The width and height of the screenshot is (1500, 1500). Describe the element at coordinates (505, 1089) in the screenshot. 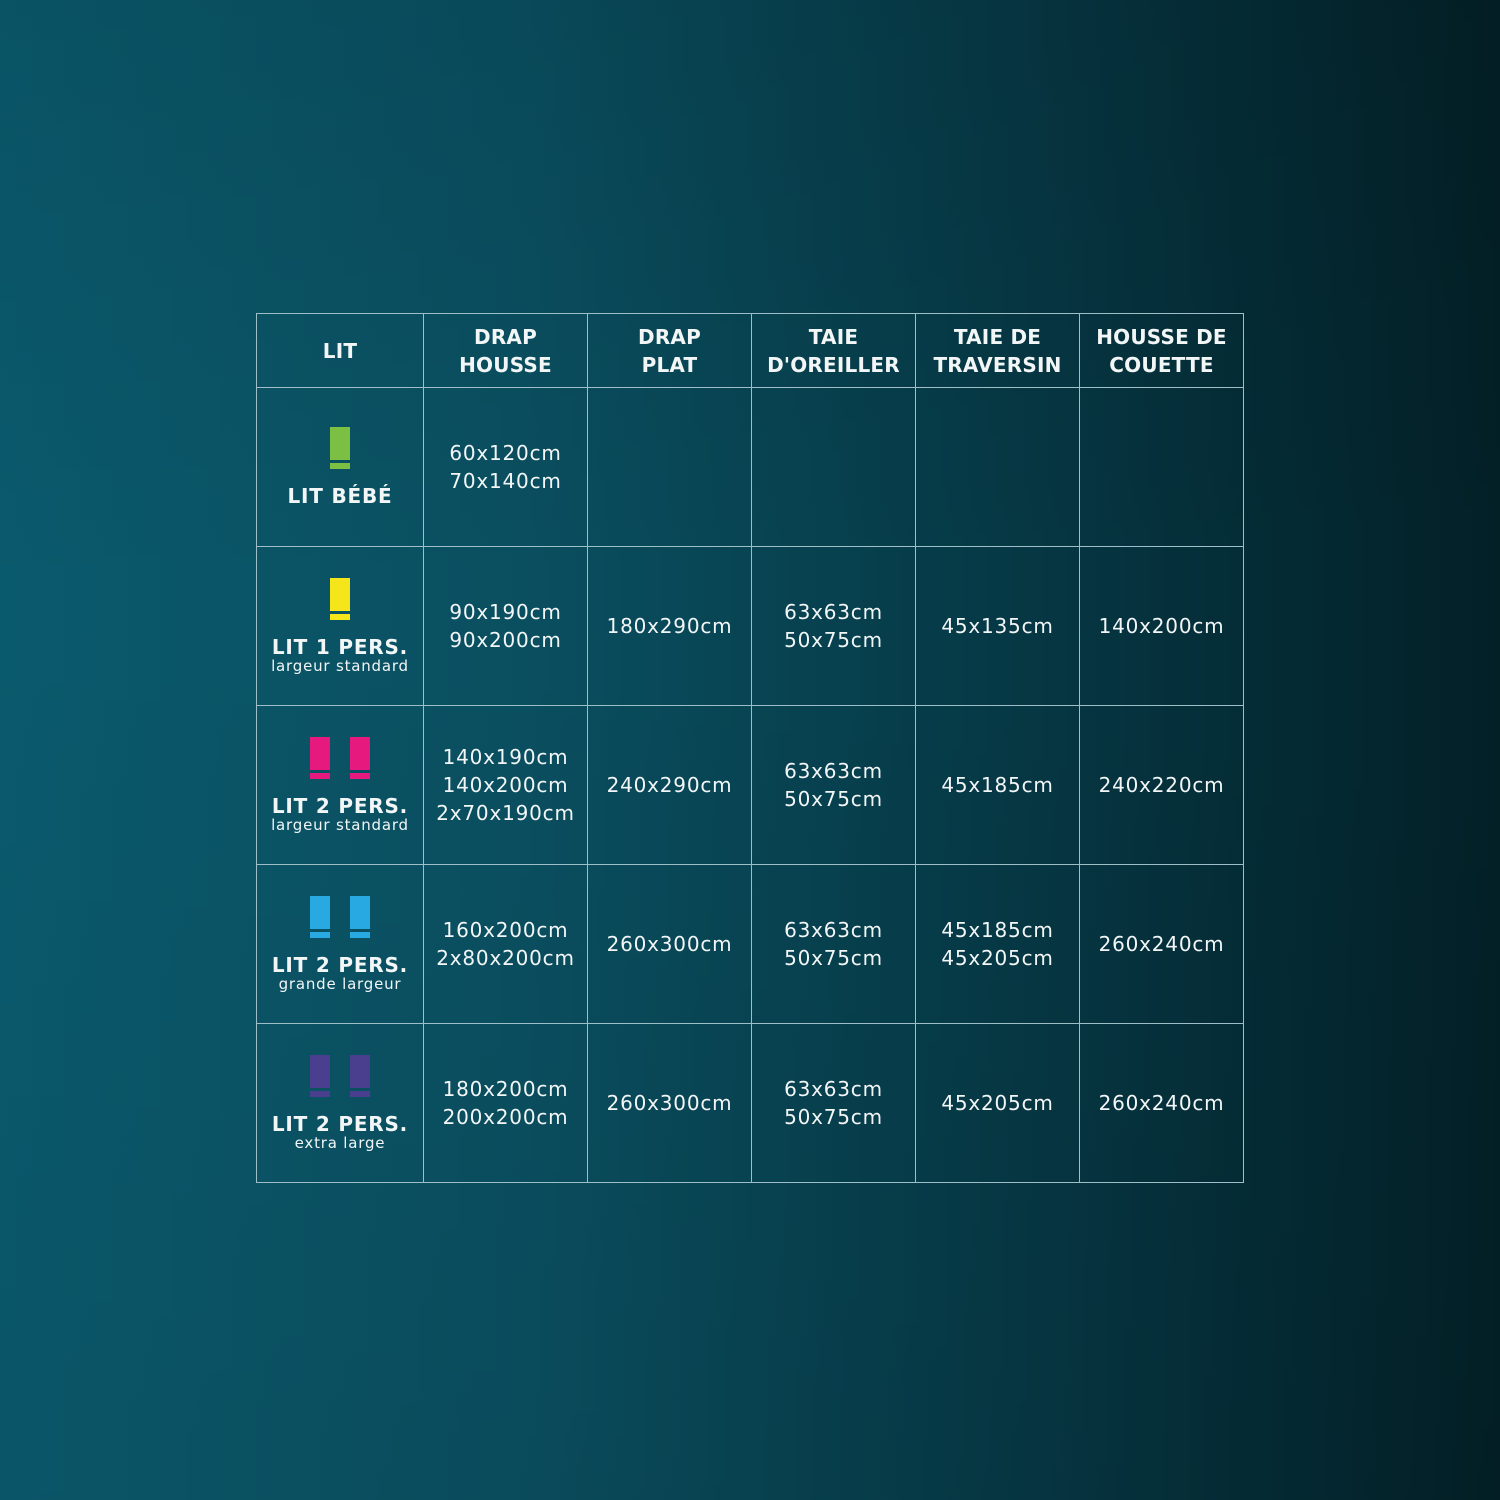

I see `size-value: 180x200cm` at that location.